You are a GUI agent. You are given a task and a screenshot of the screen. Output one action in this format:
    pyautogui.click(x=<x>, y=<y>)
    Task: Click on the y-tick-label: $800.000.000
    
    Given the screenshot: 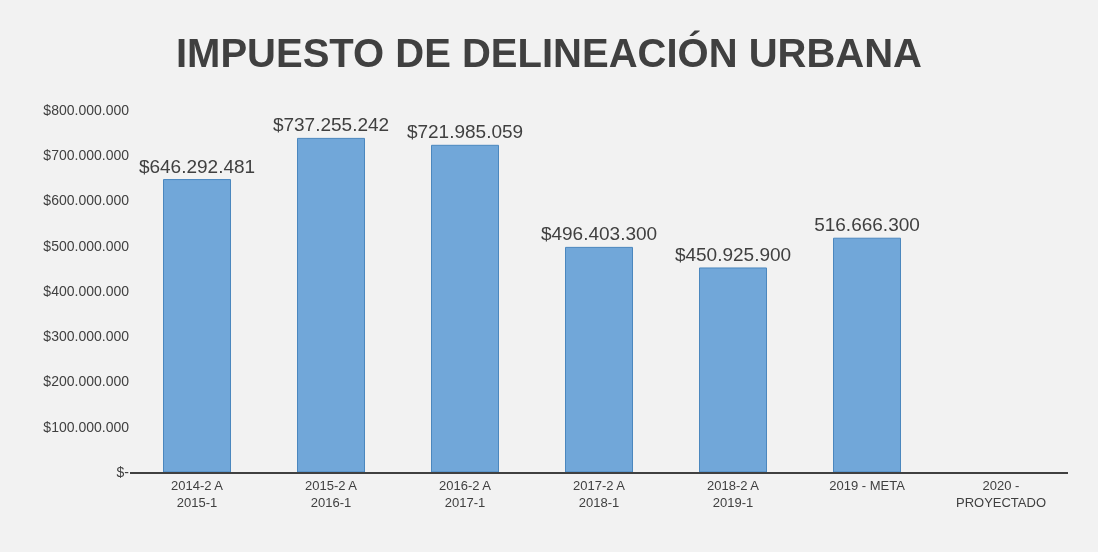 What is the action you would take?
    pyautogui.click(x=86, y=109)
    